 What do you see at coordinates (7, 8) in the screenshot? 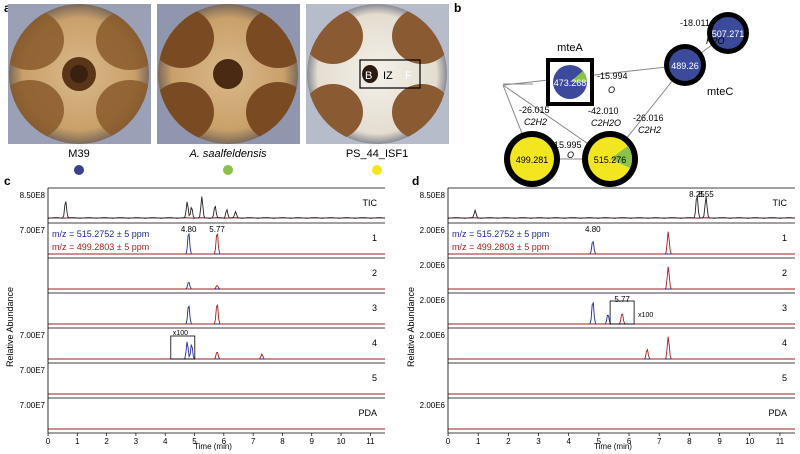
I see `panel-label-a: a` at bounding box center [7, 8].